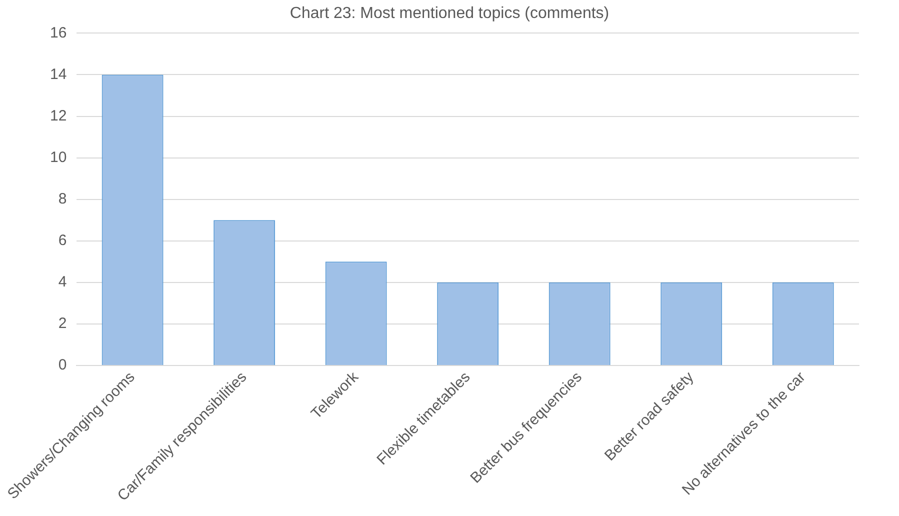  Describe the element at coordinates (62, 241) in the screenshot. I see `y-tick-label: 6` at that location.